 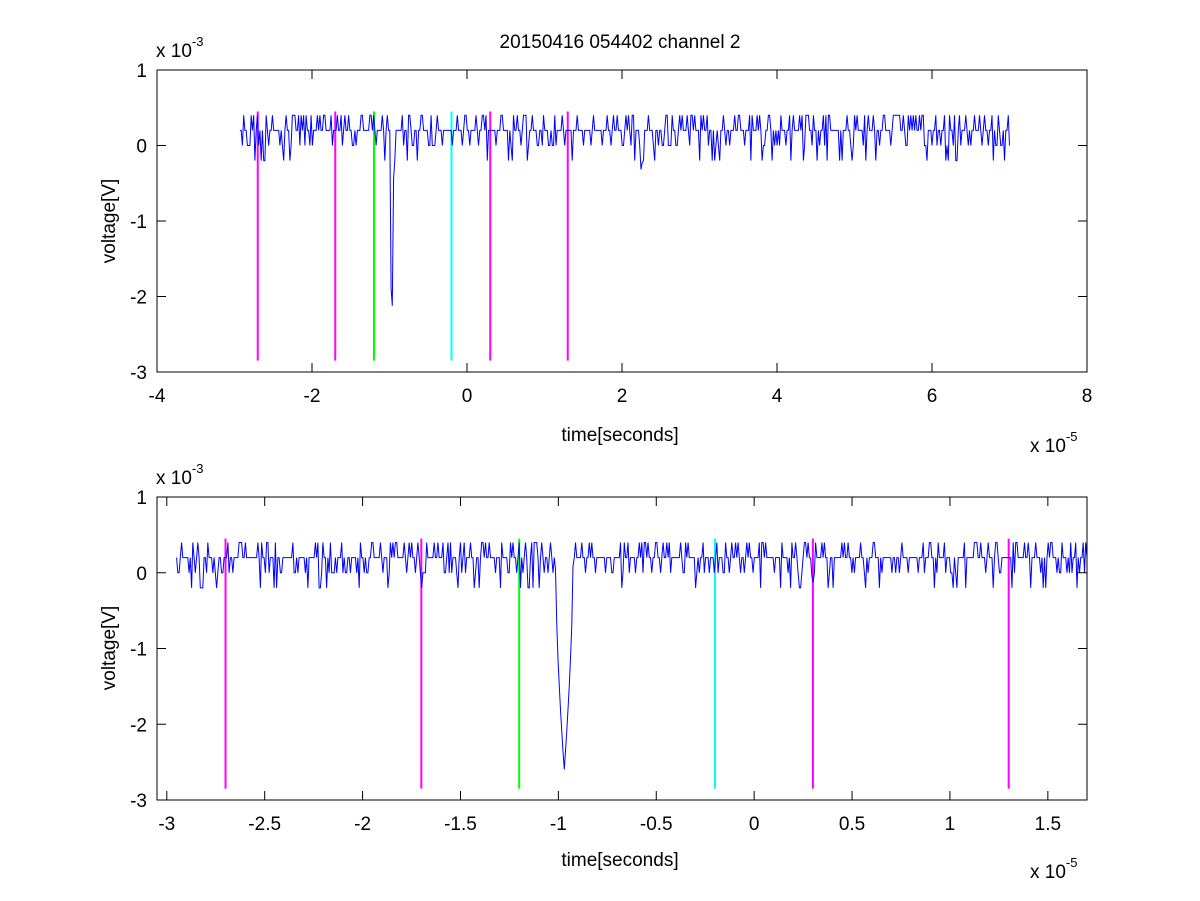 What do you see at coordinates (138, 298) in the screenshot?
I see `top-y-tick-label: -2` at bounding box center [138, 298].